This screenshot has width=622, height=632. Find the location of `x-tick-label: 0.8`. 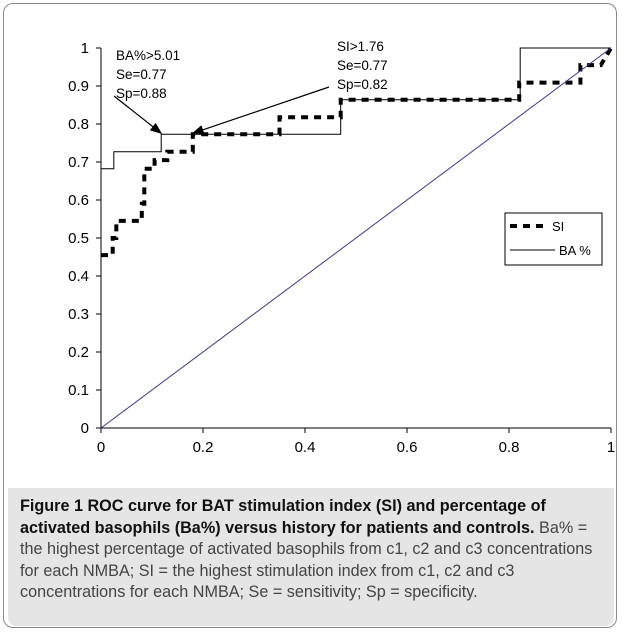

x-tick-label: 0.8 is located at coordinates (509, 447).